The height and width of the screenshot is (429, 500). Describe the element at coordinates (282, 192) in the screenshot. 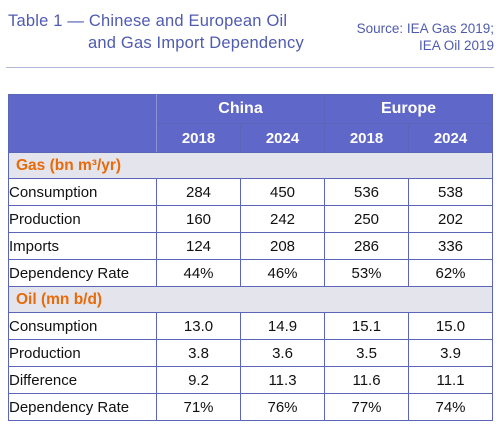

I see `table-cell: 450` at that location.